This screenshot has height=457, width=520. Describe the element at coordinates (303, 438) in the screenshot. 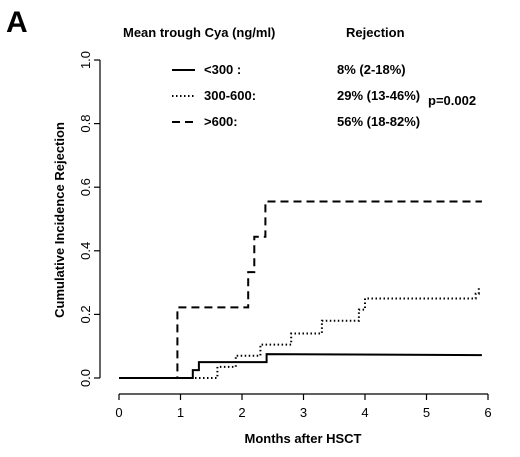

I see `x-axis-label: Months after HSCT` at that location.